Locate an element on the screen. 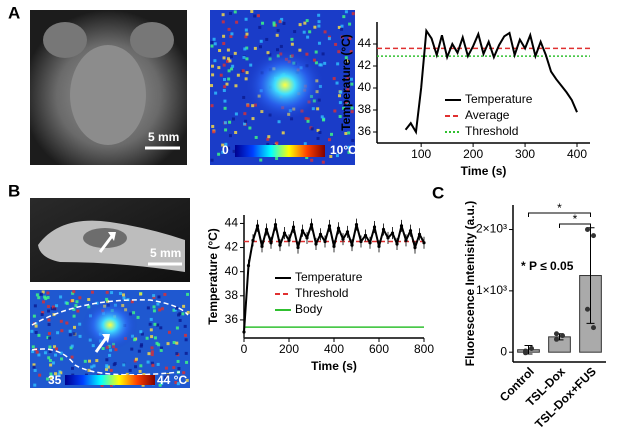 The image size is (617, 433). x-tick-label: 200 is located at coordinates (473, 154).